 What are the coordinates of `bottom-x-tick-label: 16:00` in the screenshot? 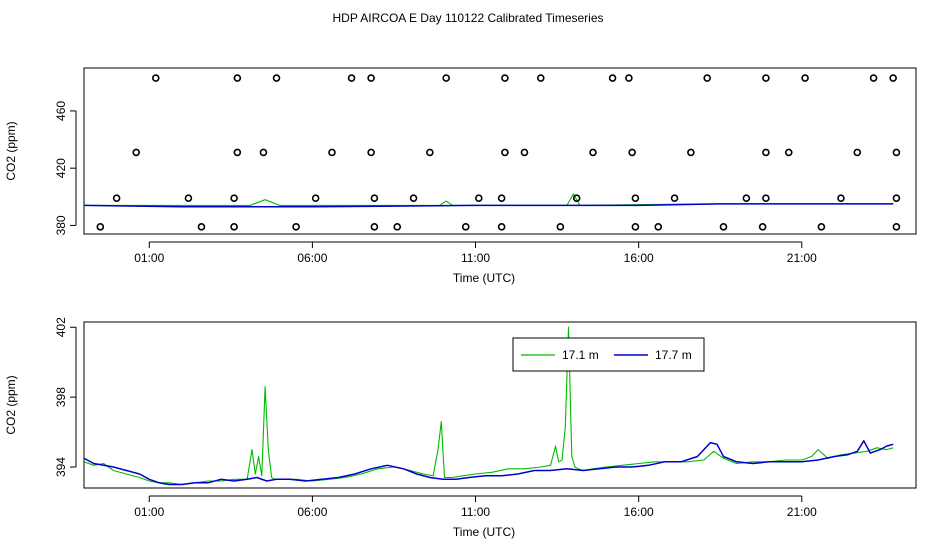 It's located at (639, 512).